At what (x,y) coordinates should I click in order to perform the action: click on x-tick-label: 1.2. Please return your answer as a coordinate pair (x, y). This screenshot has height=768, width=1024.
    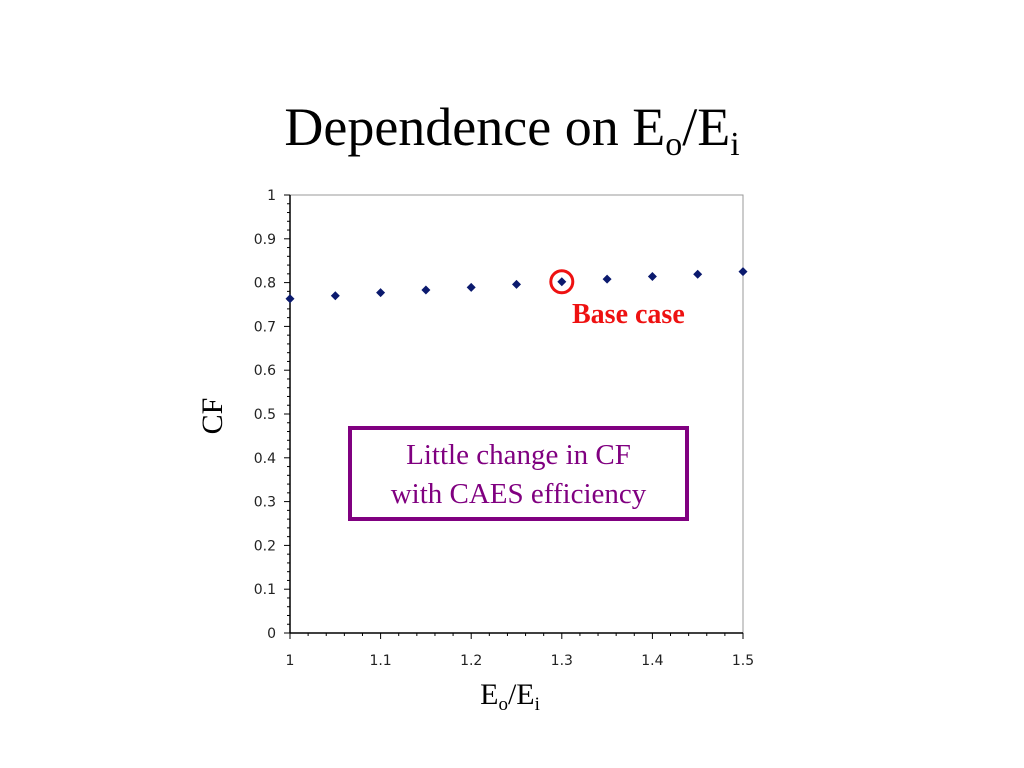
    Looking at the image, I should click on (471, 661).